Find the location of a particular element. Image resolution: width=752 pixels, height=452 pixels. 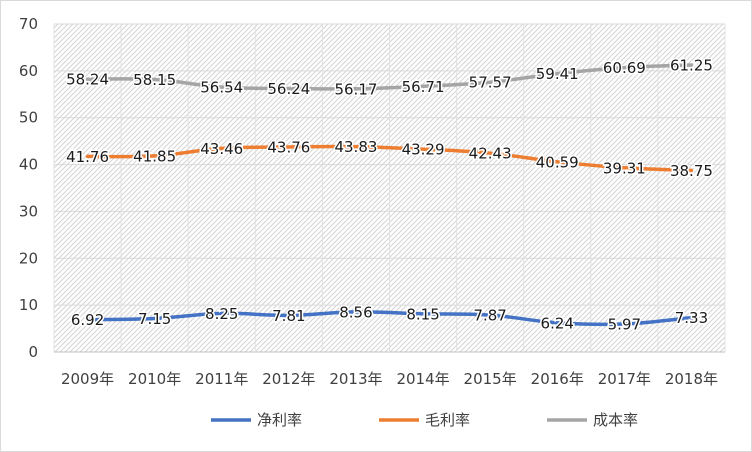

data-label: 57.57 is located at coordinates (490, 83).